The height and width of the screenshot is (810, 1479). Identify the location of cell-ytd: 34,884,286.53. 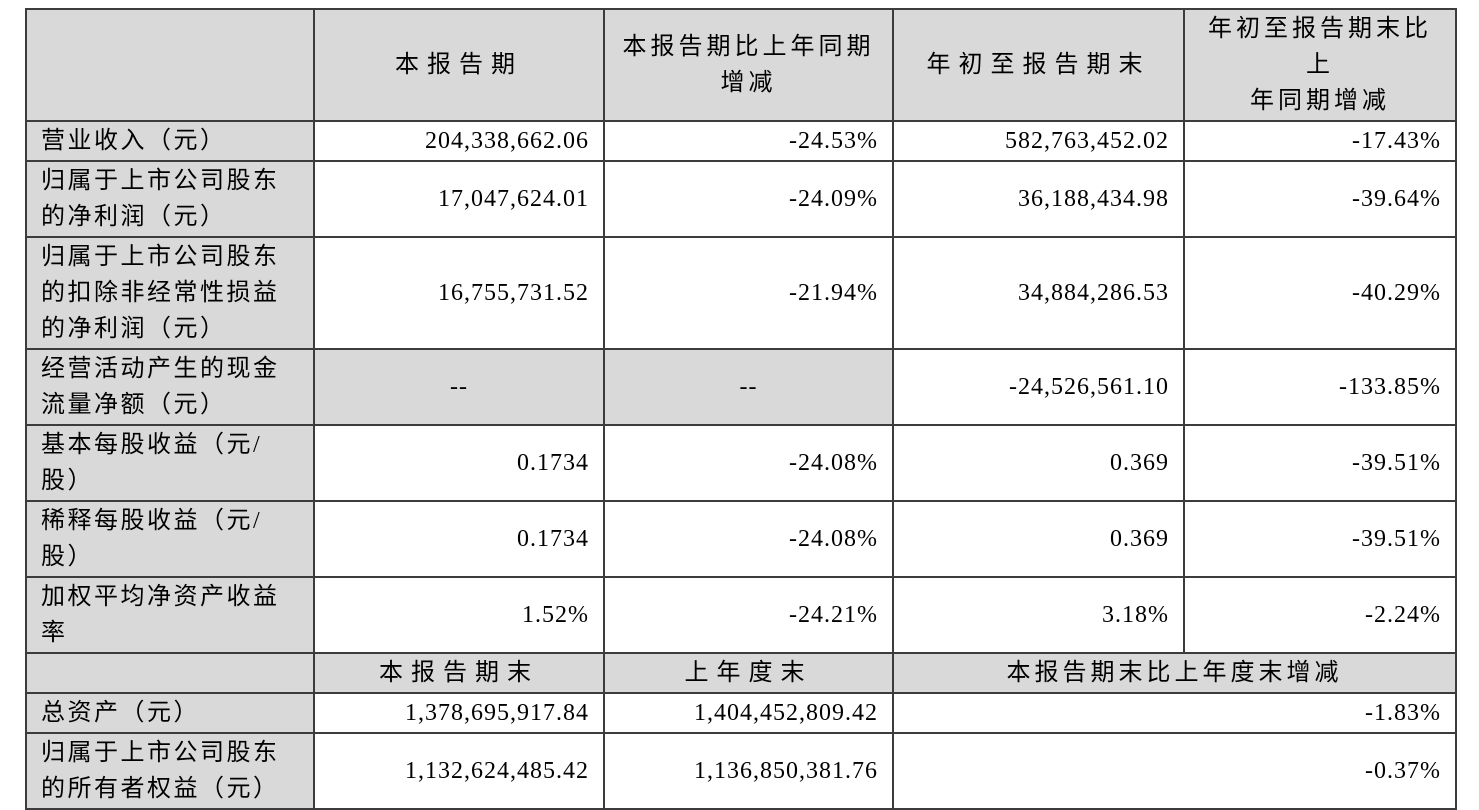
(1038, 293).